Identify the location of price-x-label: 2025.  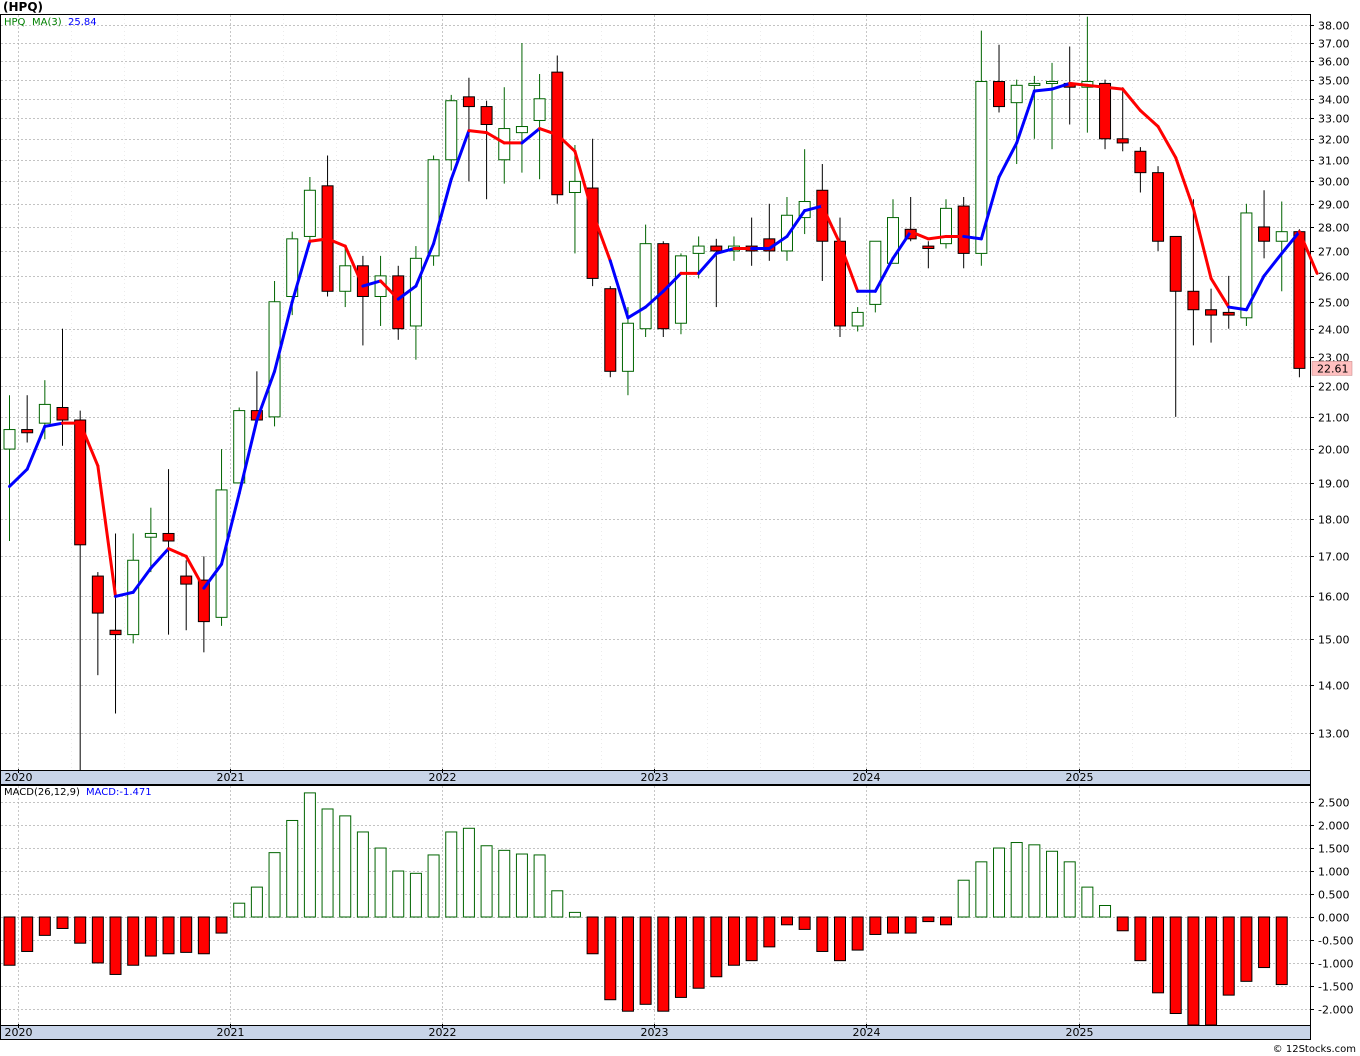
(1080, 777).